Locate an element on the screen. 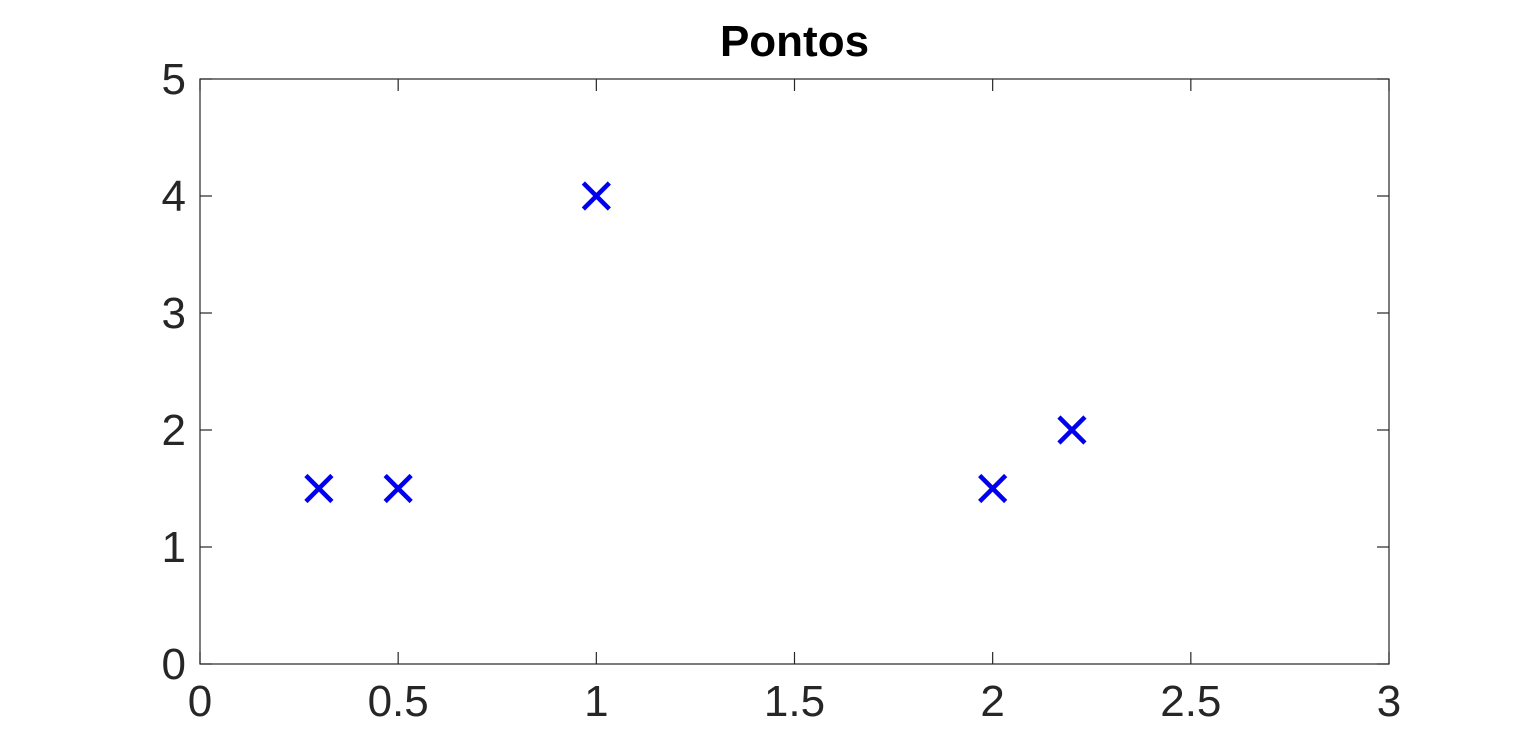 Image resolution: width=1536 pixels, height=747 pixels. x-tick-label: 3 is located at coordinates (1389, 701).